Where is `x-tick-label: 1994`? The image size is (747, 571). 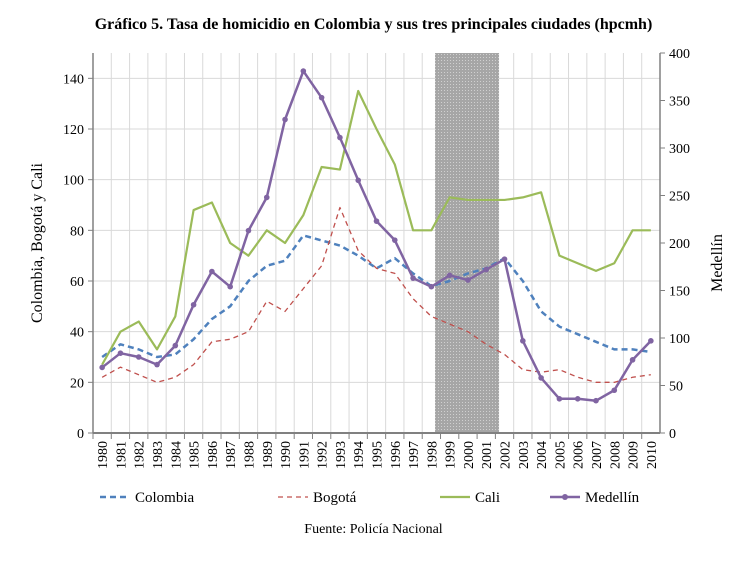 x-tick-label: 1994 is located at coordinates (359, 455).